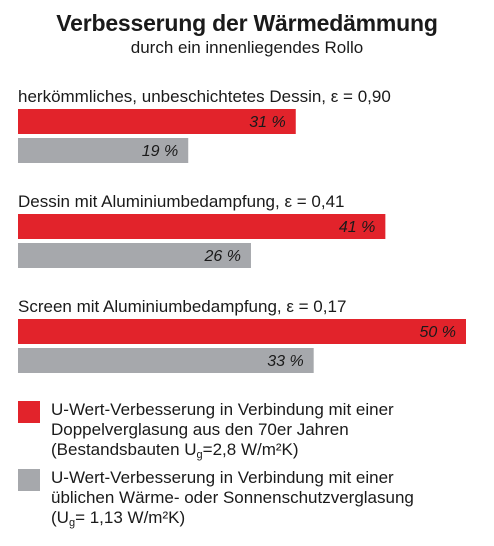 Image resolution: width=494 pixels, height=546 pixels. I want to click on bar-value-label: 26 %, so click(221, 256).